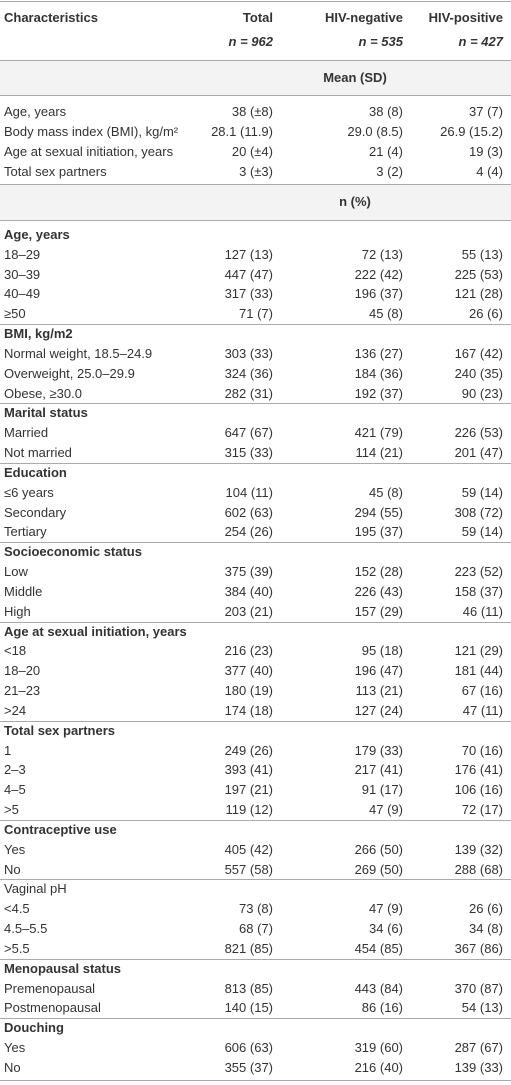  I want to click on cell: 192 (37), so click(378, 393).